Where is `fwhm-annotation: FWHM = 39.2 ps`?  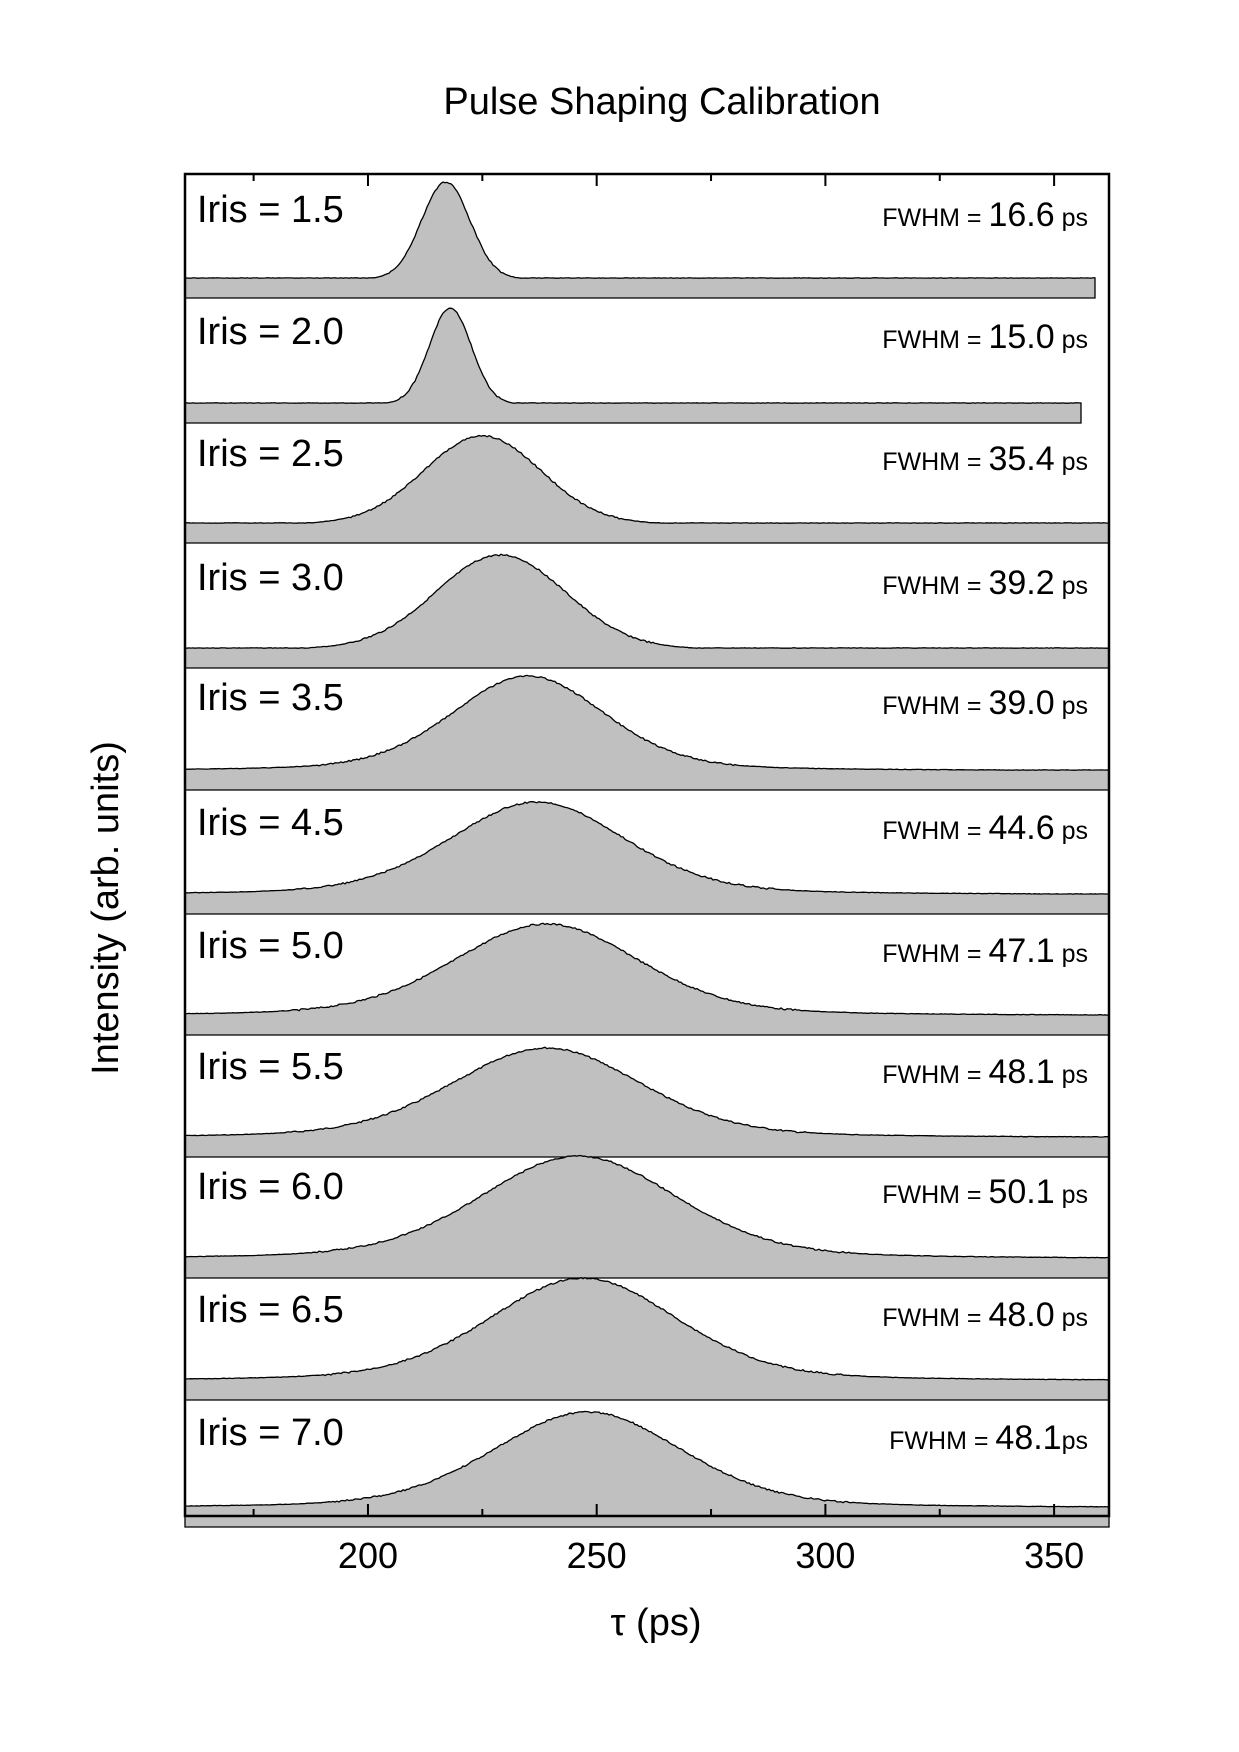 fwhm-annotation: FWHM = 39.2 ps is located at coordinates (985, 583).